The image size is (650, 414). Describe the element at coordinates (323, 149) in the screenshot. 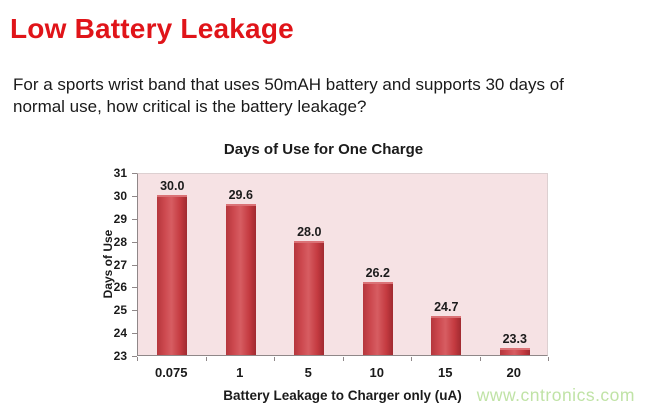

I see `chart-title: Days of Use for One Charge` at that location.